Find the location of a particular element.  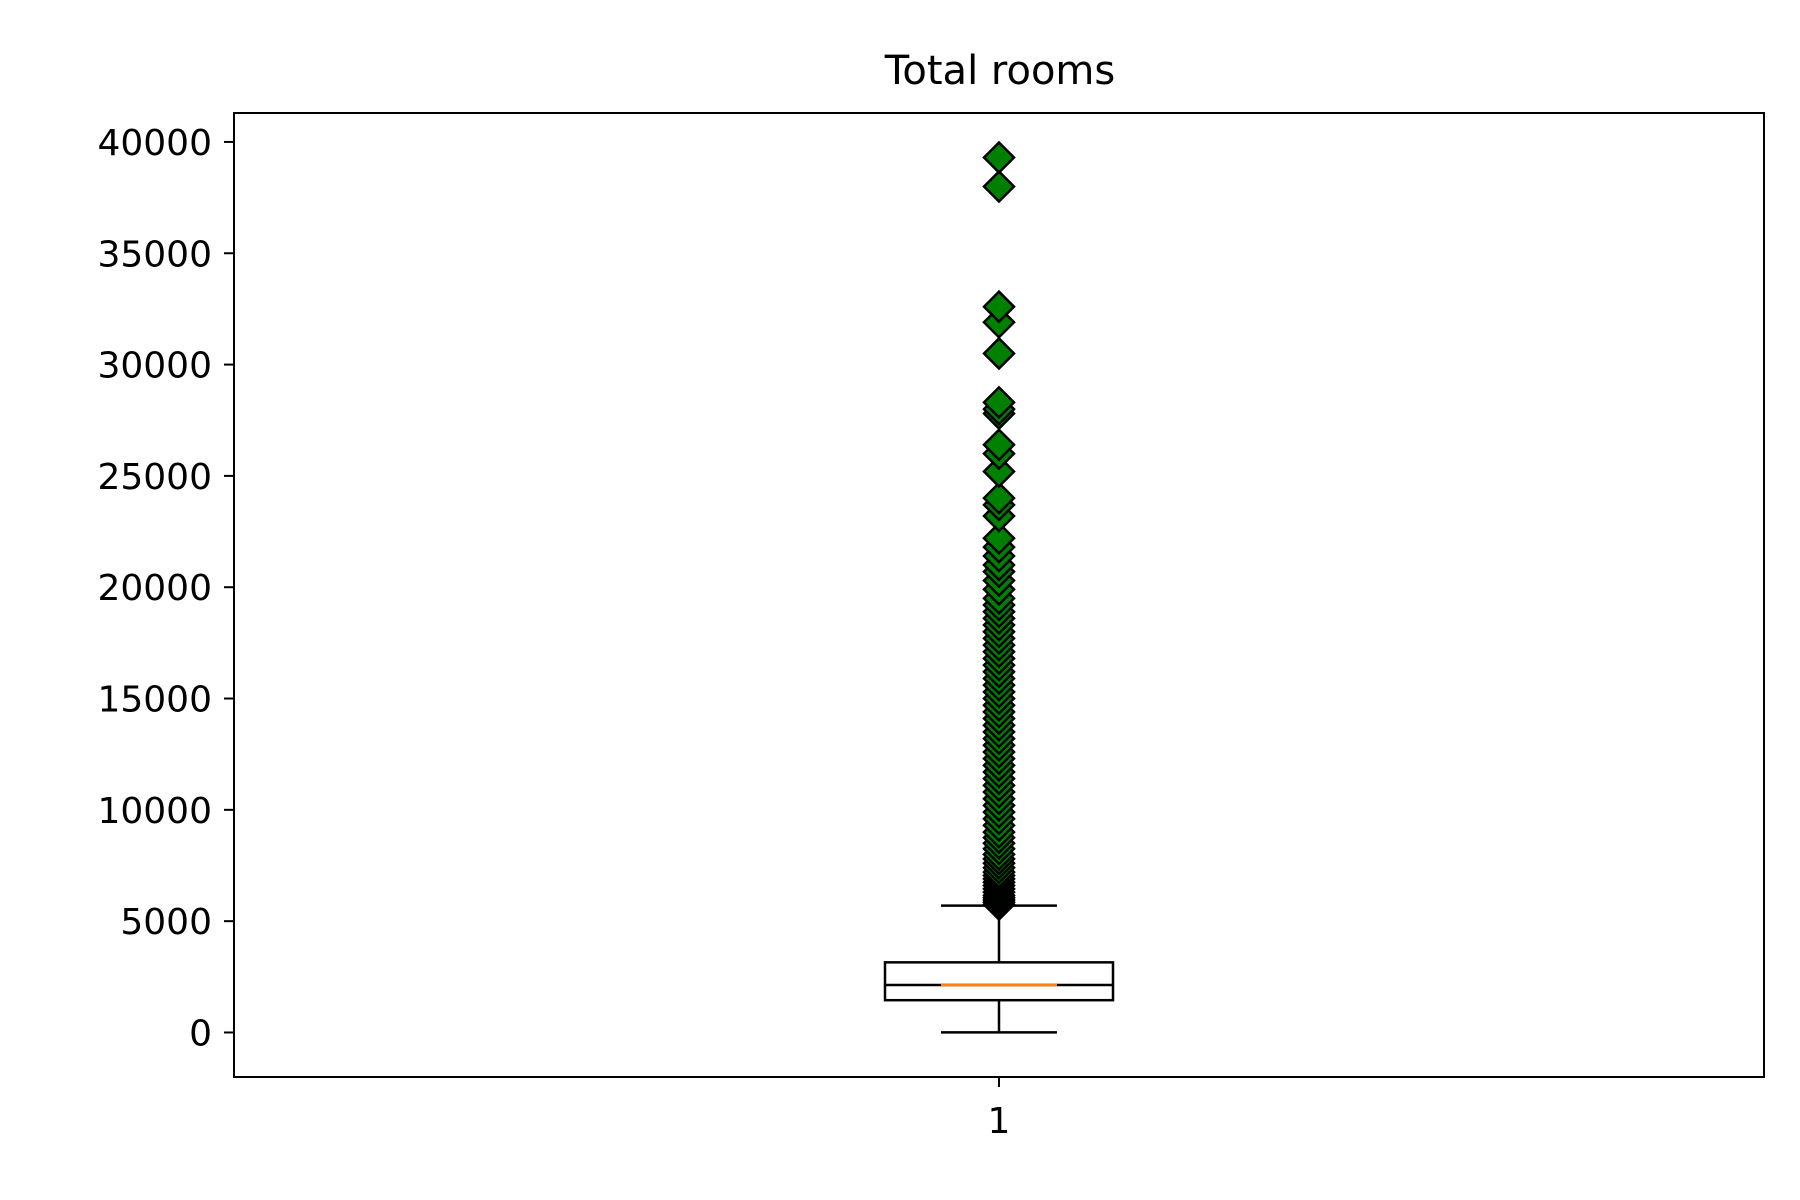

y-tick-label: 0 is located at coordinates (200, 1033).